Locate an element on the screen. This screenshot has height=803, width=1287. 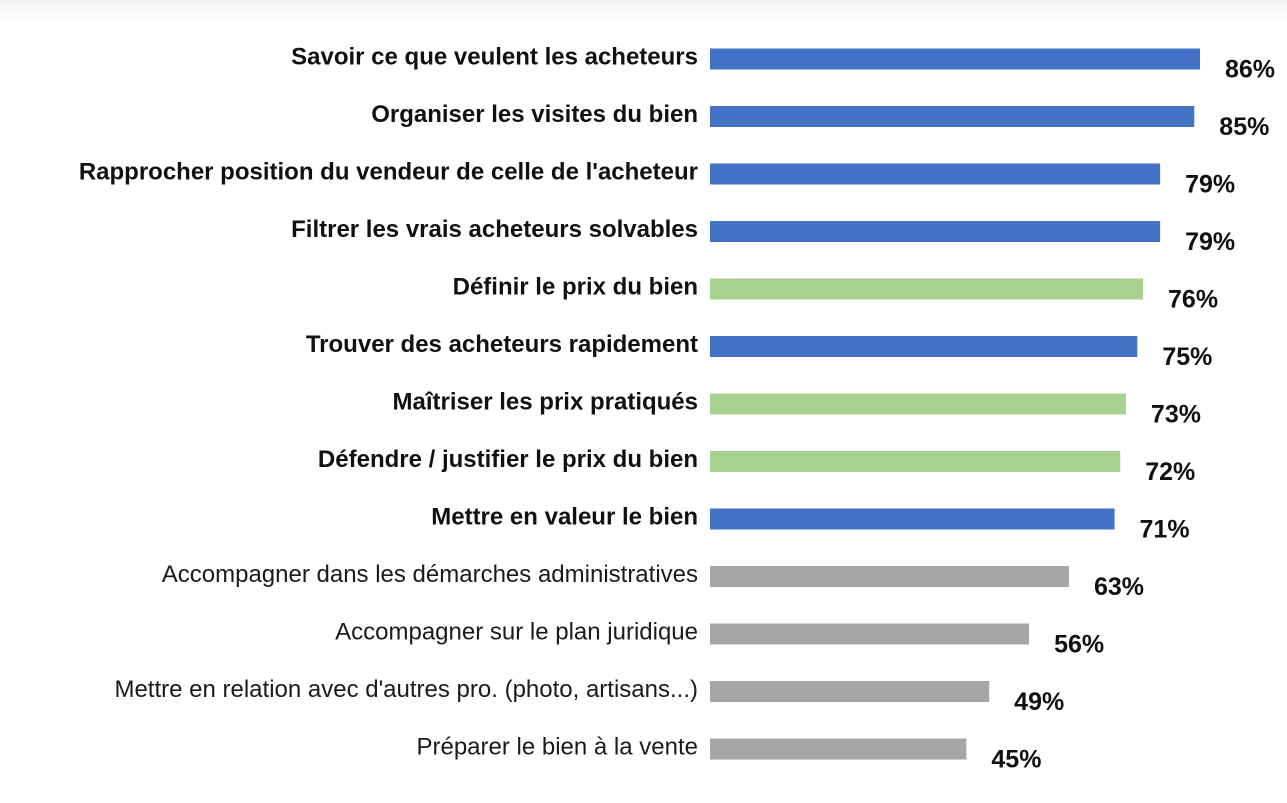
value-label: 76% is located at coordinates (1193, 300).